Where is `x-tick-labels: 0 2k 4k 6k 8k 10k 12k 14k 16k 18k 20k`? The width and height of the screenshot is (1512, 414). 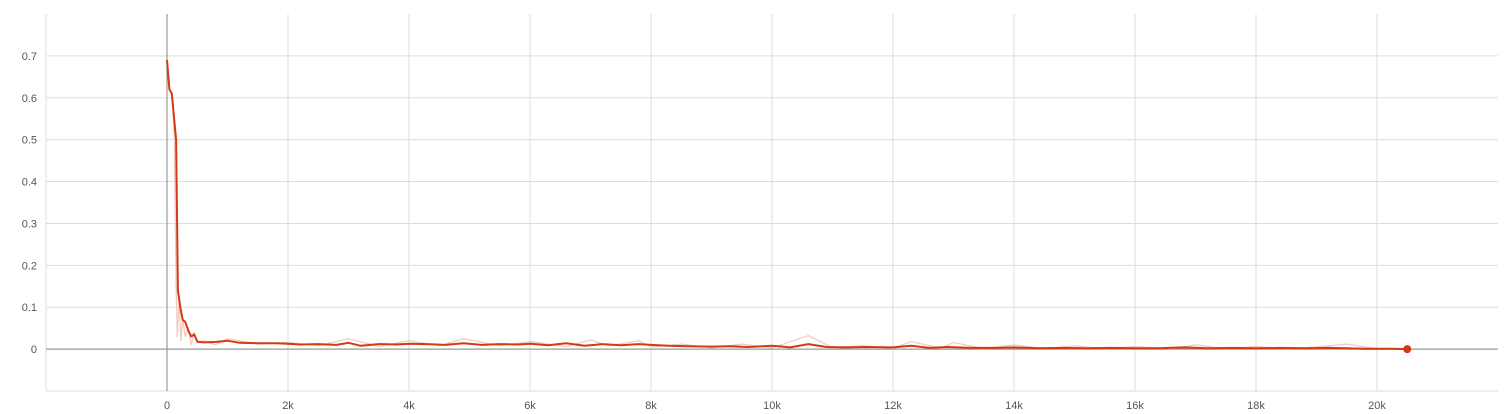 x-tick-labels: 0 2k 4k 6k 8k 10k 12k 14k 16k 18k 20k is located at coordinates (775, 406).